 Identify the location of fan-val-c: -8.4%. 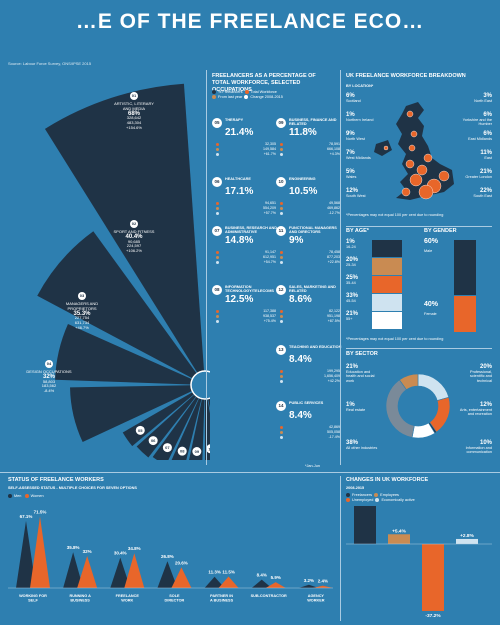
(49, 391).